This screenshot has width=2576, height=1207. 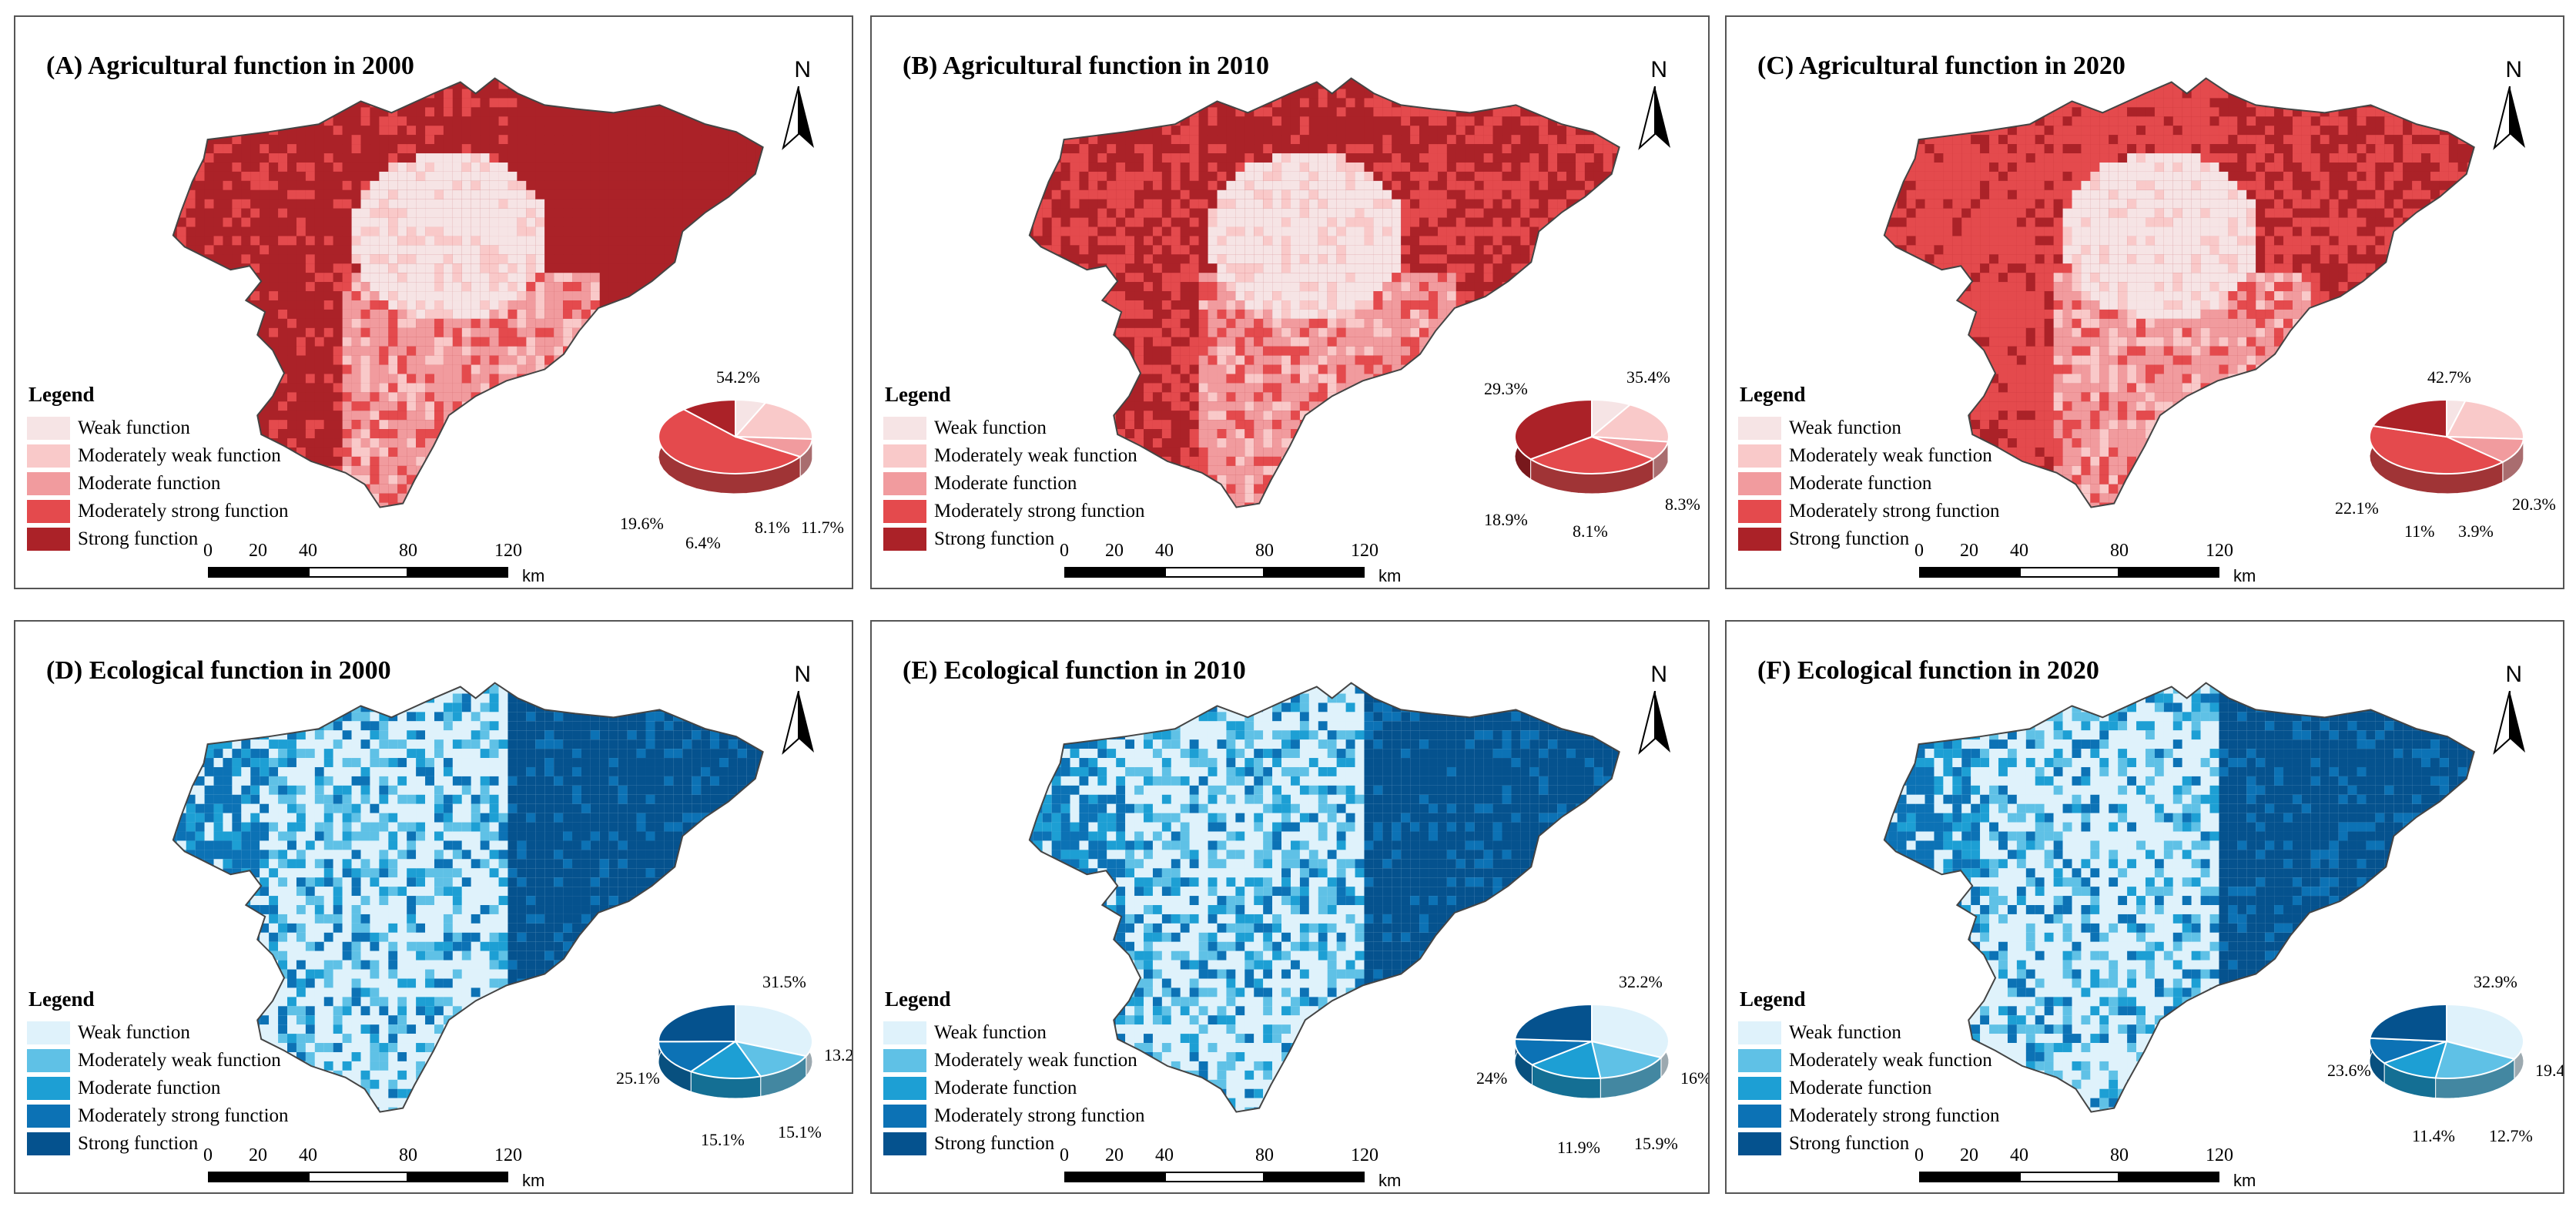 I want to click on pie-label-weak: 6.4%, so click(x=703, y=543).